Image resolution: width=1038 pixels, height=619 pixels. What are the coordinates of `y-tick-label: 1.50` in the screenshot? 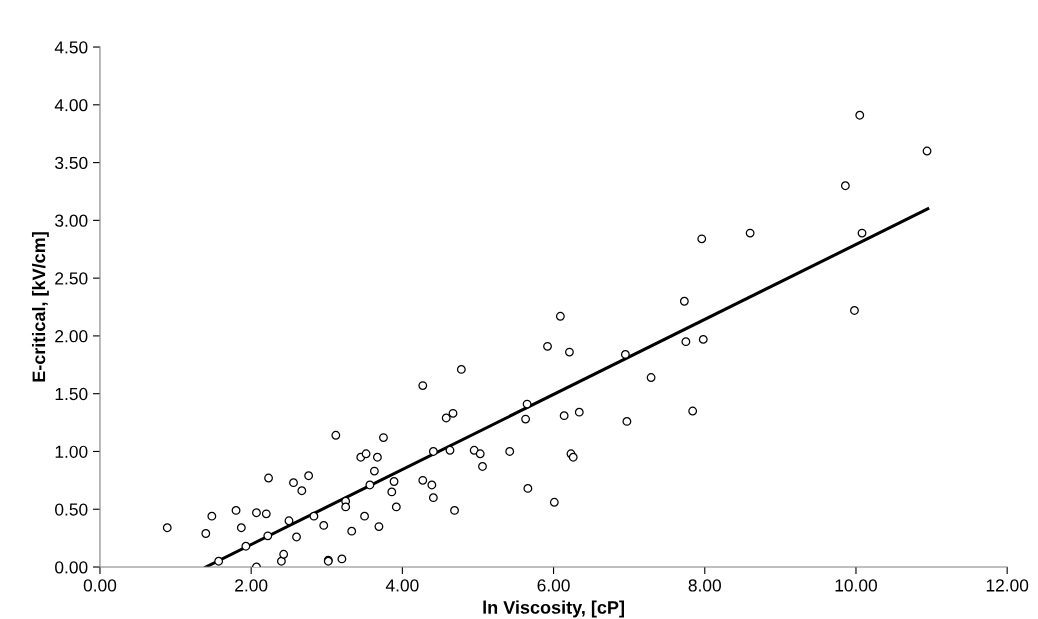 It's located at (71, 394).